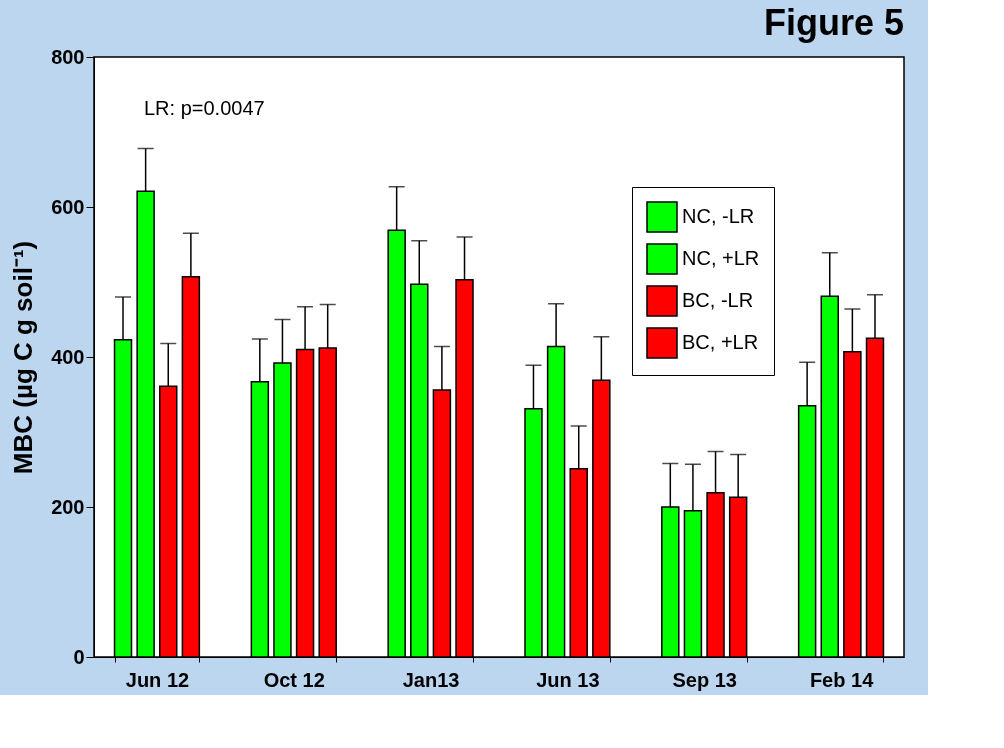  I want to click on legend-label: NC, -LR, so click(718, 216).